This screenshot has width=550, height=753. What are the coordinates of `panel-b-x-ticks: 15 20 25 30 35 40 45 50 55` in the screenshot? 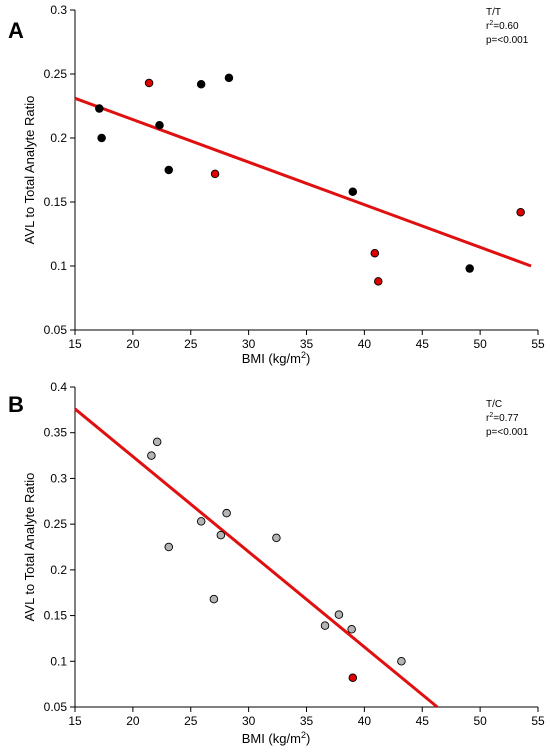 It's located at (306, 717).